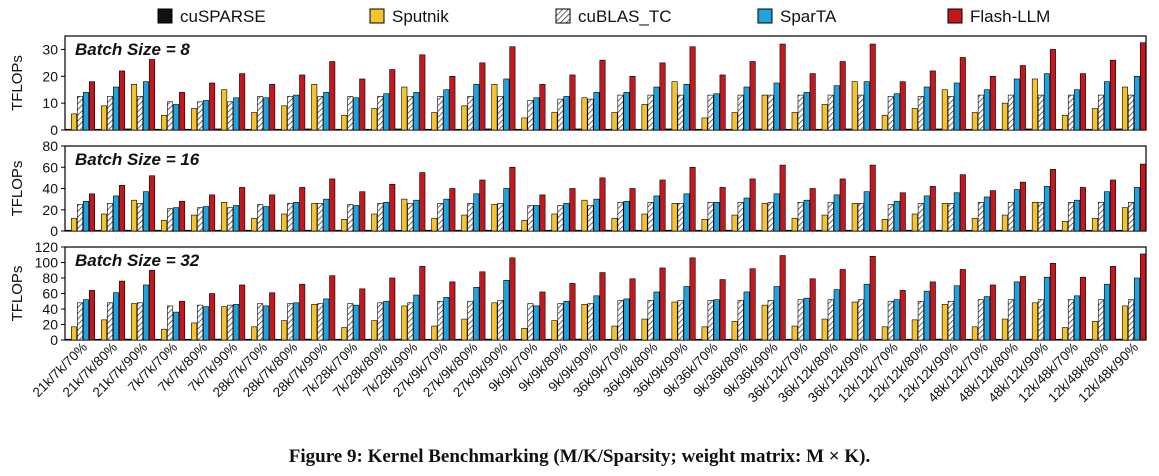  What do you see at coordinates (50, 278) in the screenshot?
I see `y-tick-label: 80` at bounding box center [50, 278].